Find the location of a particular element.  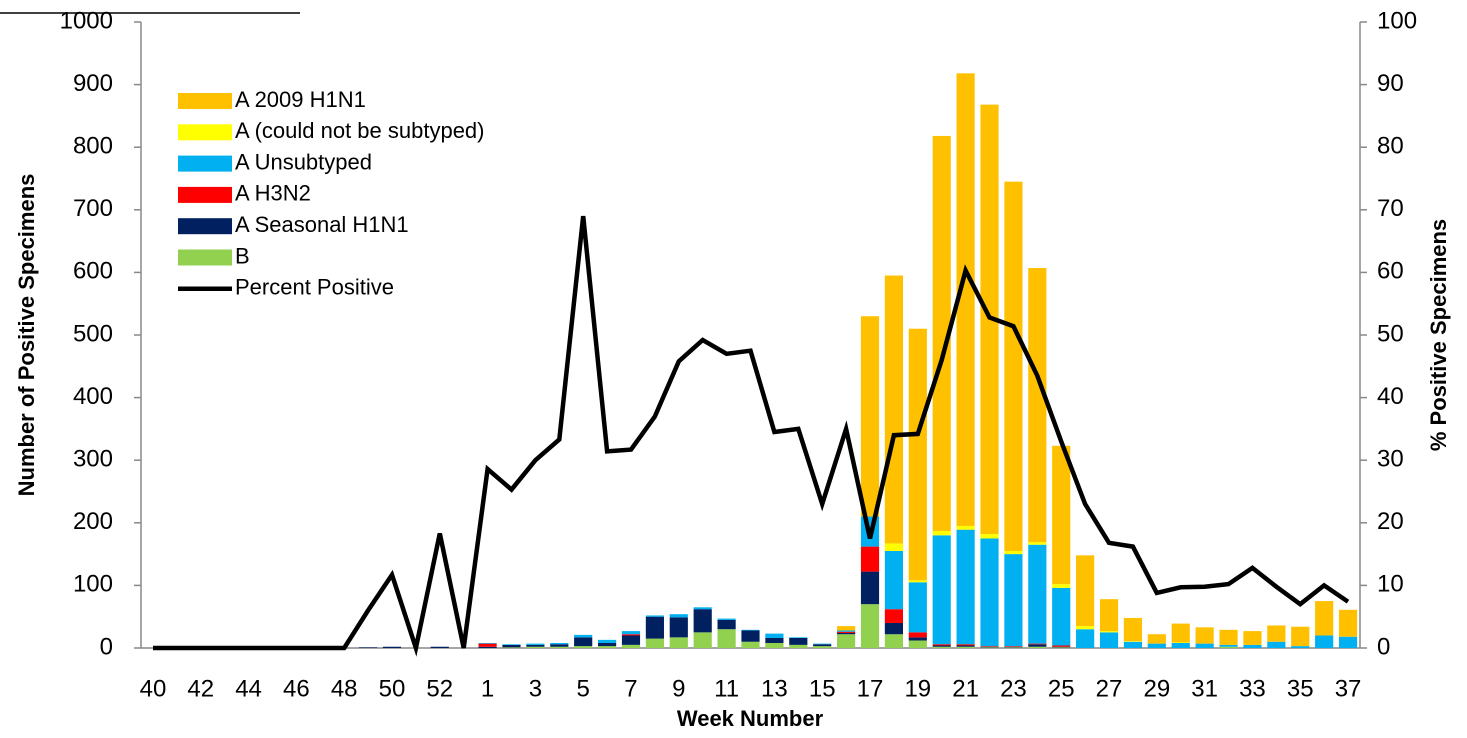

y2-tick-label: 20 is located at coordinates (1390, 521).